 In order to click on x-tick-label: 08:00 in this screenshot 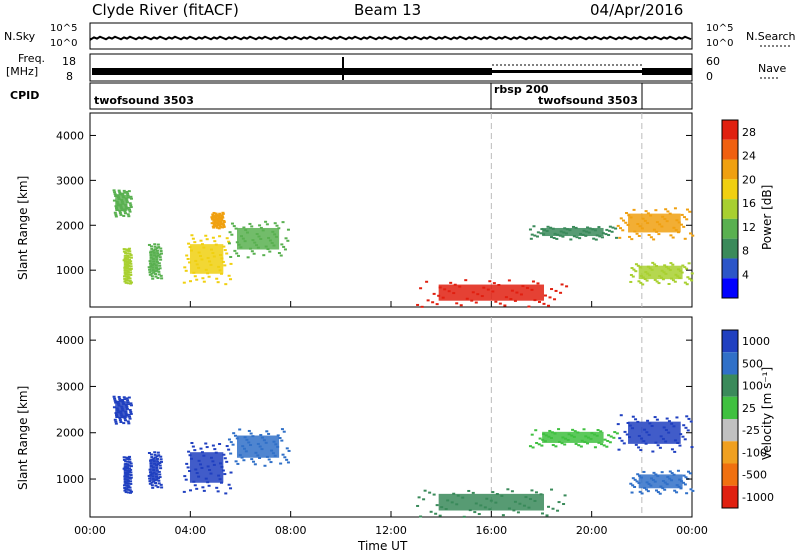, I will do `click(291, 530)`.